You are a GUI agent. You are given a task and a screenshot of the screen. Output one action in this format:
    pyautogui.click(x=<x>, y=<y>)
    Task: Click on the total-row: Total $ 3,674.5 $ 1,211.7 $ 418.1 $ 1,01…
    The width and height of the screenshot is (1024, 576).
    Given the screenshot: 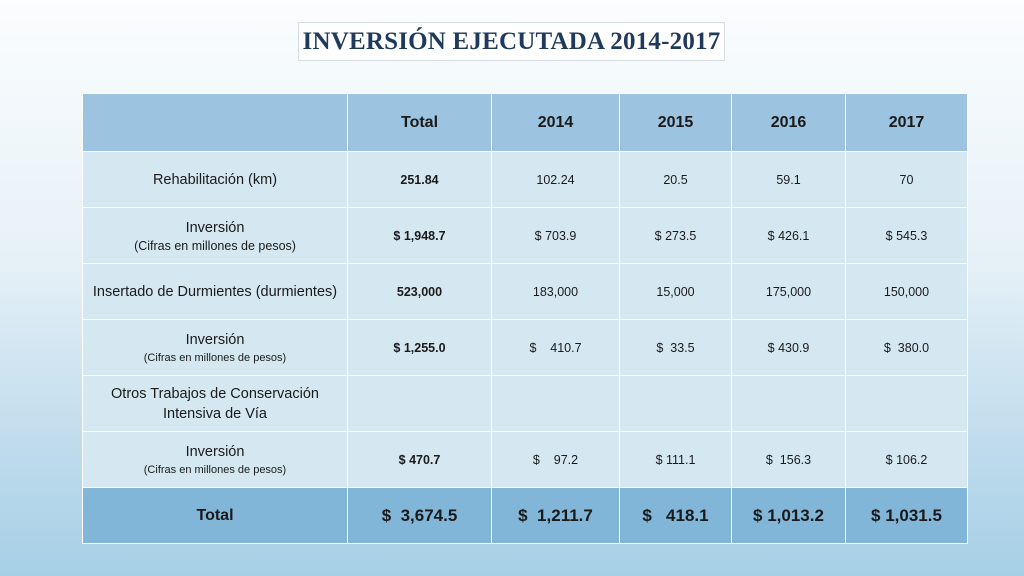 What is the action you would take?
    pyautogui.click(x=525, y=515)
    